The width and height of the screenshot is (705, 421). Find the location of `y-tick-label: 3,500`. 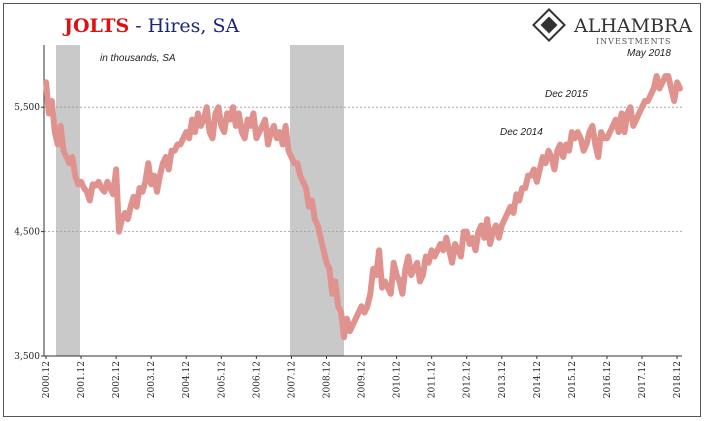

y-tick-label: 3,500 is located at coordinates (27, 357).